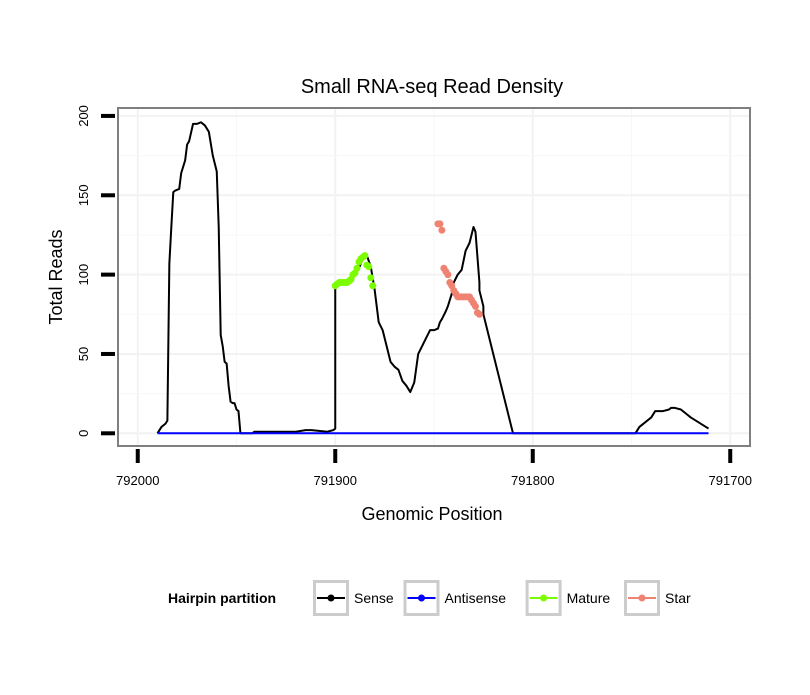 The image size is (810, 695). I want to click on legend-label-star: Star, so click(678, 598).